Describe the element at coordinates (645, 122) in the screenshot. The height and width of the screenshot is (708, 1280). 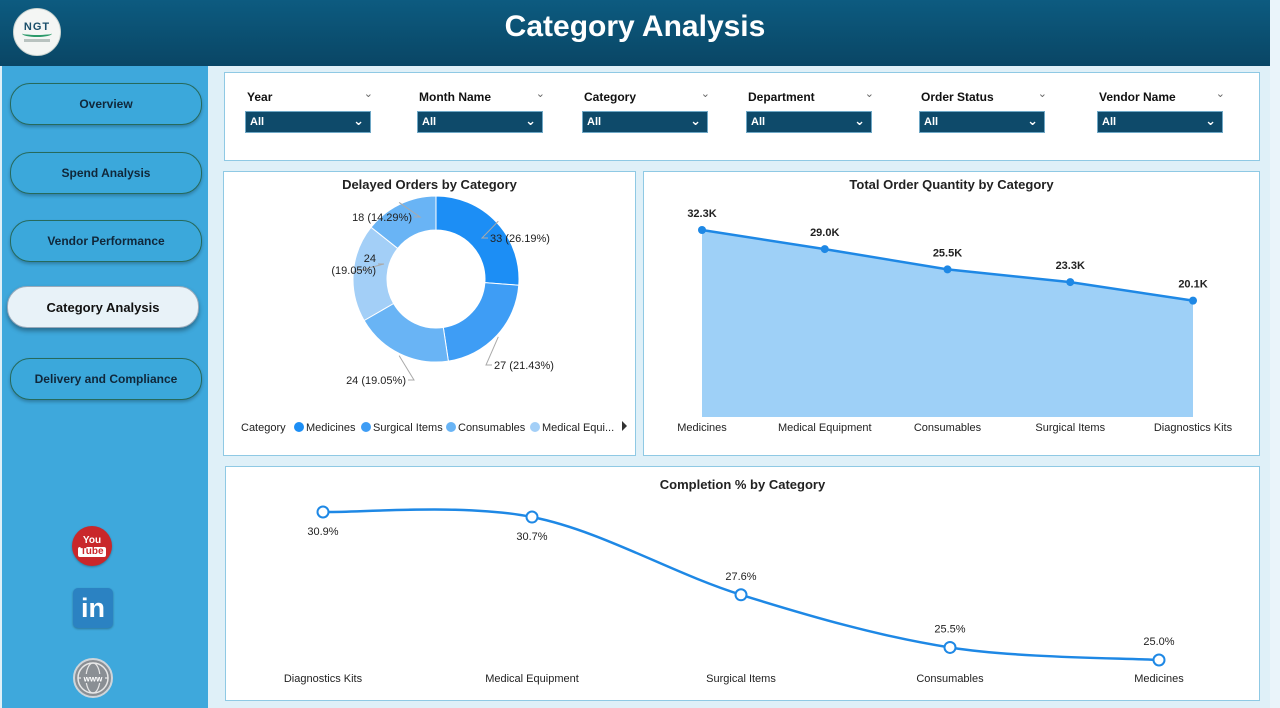
I see `category-select: All ⌄` at that location.